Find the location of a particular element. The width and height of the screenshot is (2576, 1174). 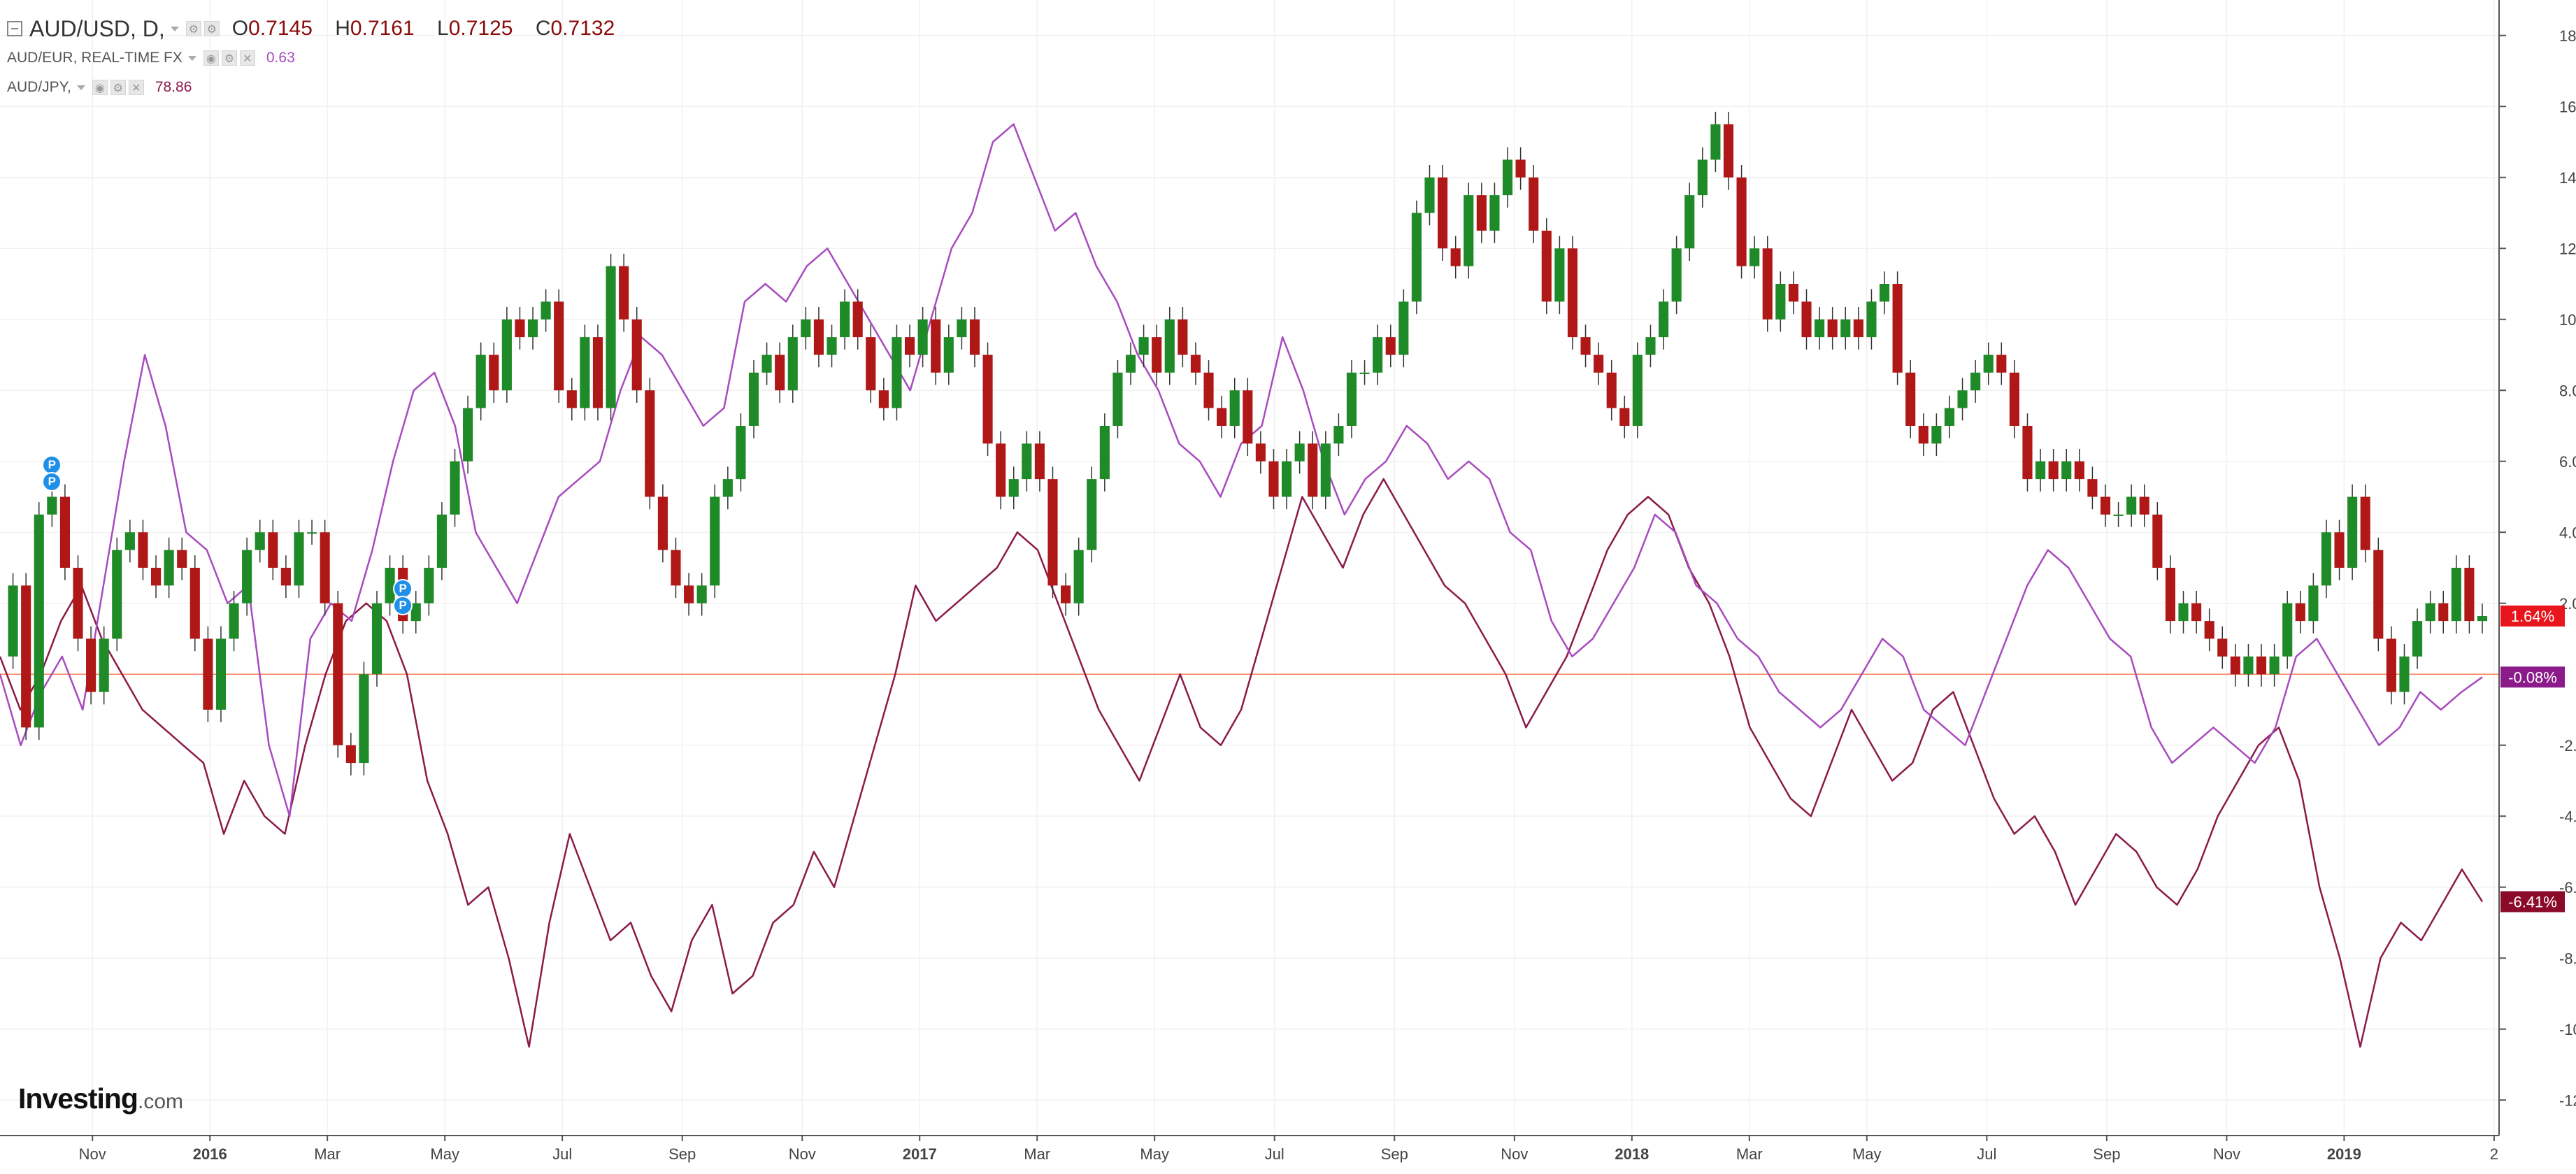

x-tick-label: May is located at coordinates (1154, 1154).